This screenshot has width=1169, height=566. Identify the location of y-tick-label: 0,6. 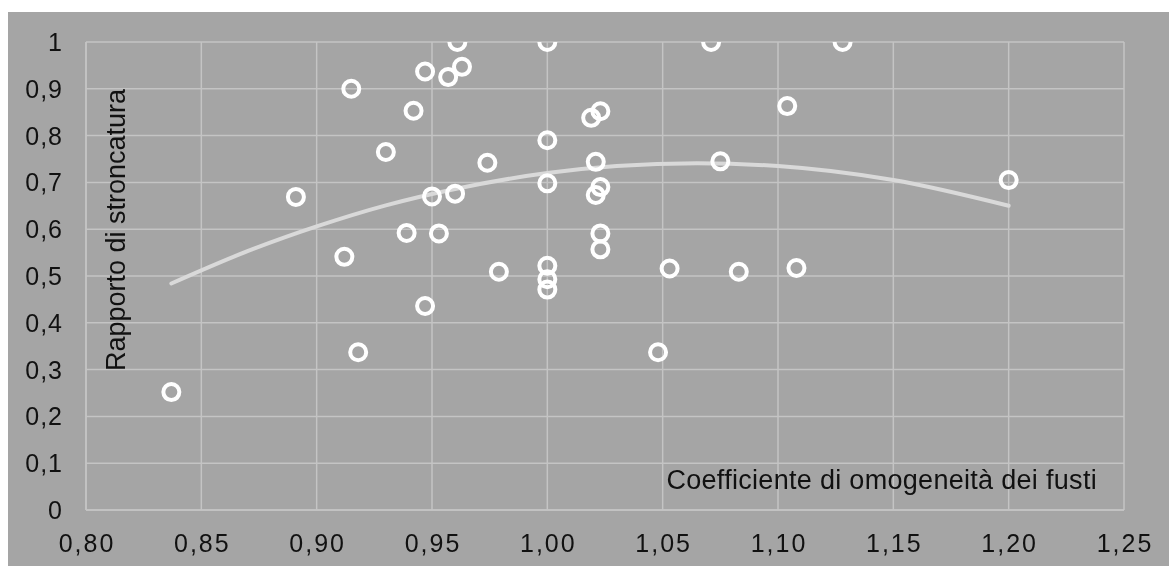
(44, 229).